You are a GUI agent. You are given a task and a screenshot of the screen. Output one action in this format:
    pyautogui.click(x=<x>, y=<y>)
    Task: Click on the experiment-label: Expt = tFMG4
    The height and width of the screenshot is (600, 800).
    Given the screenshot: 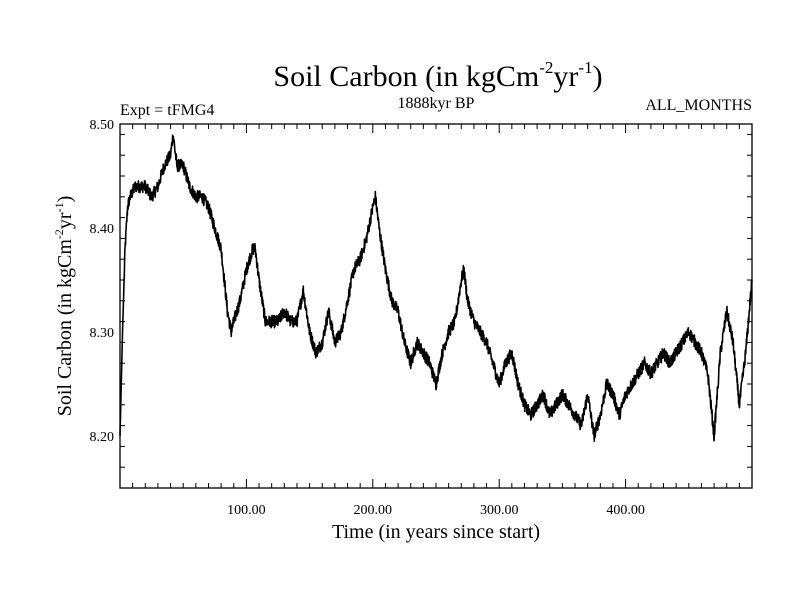 What is the action you would take?
    pyautogui.click(x=167, y=110)
    